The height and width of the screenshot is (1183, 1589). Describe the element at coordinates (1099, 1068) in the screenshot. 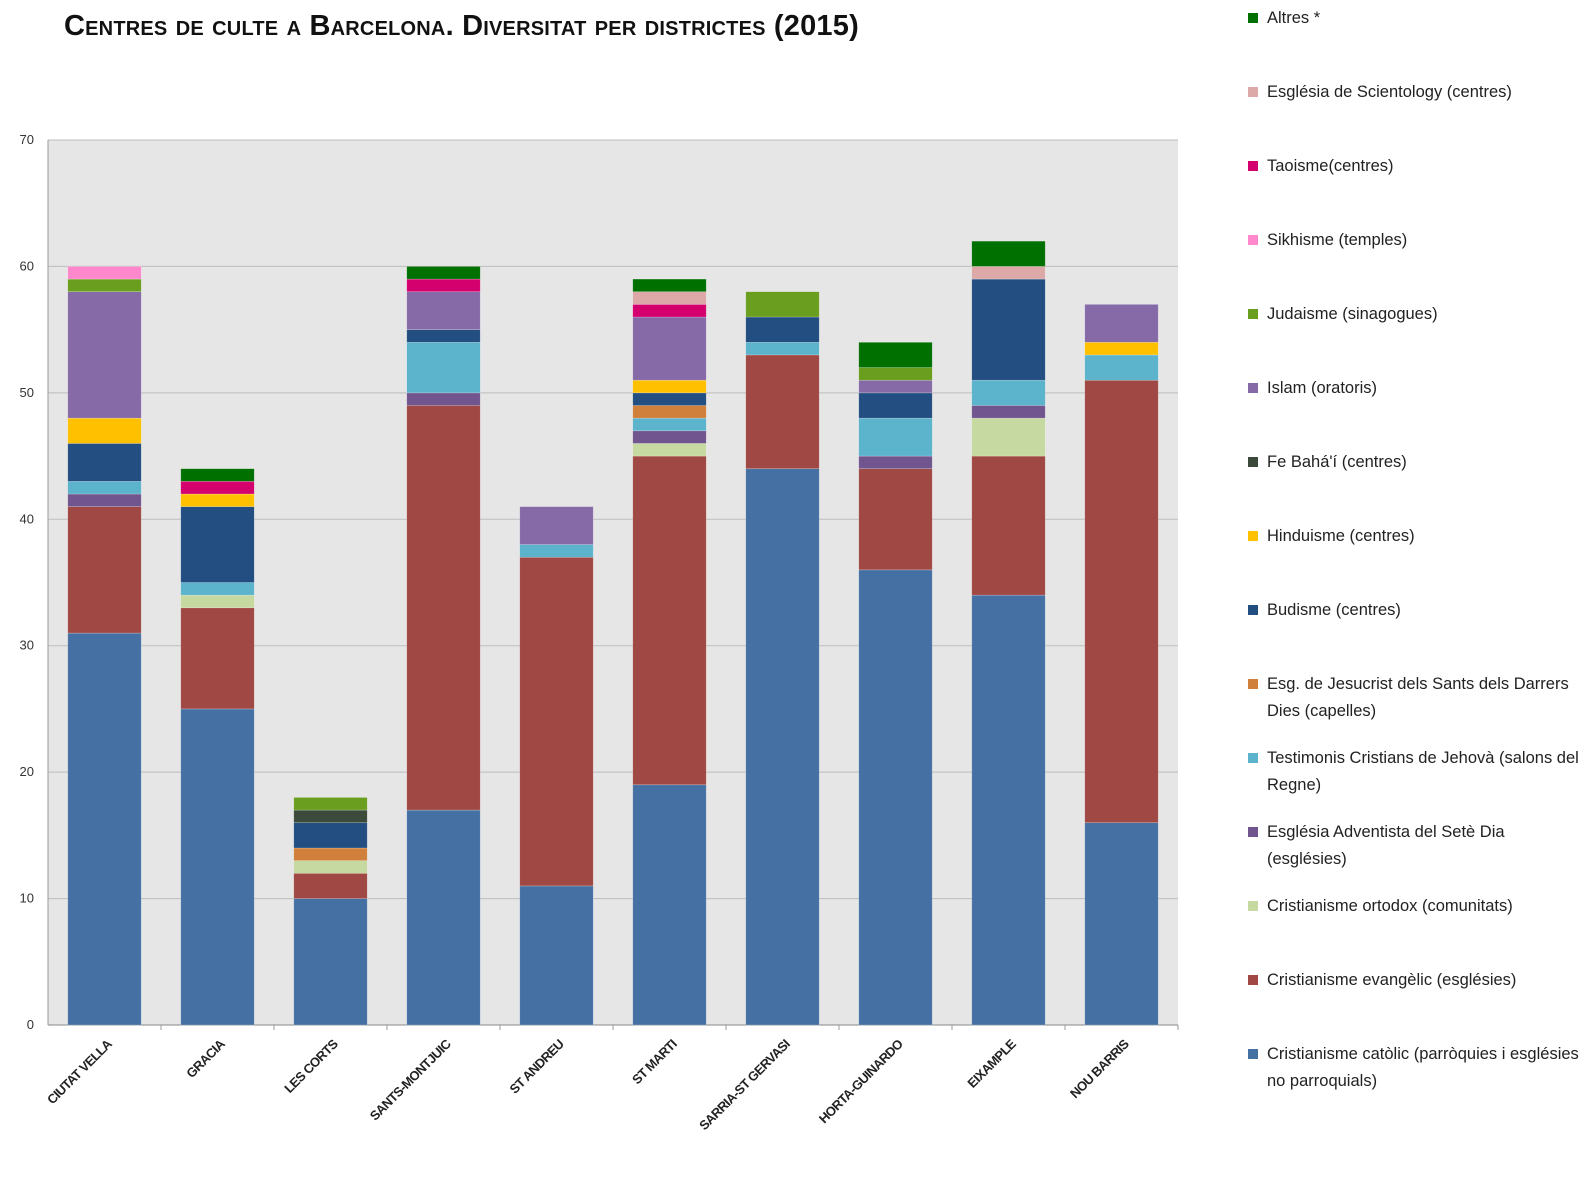

I see `x-tick-label: NOU BARRIS` at that location.